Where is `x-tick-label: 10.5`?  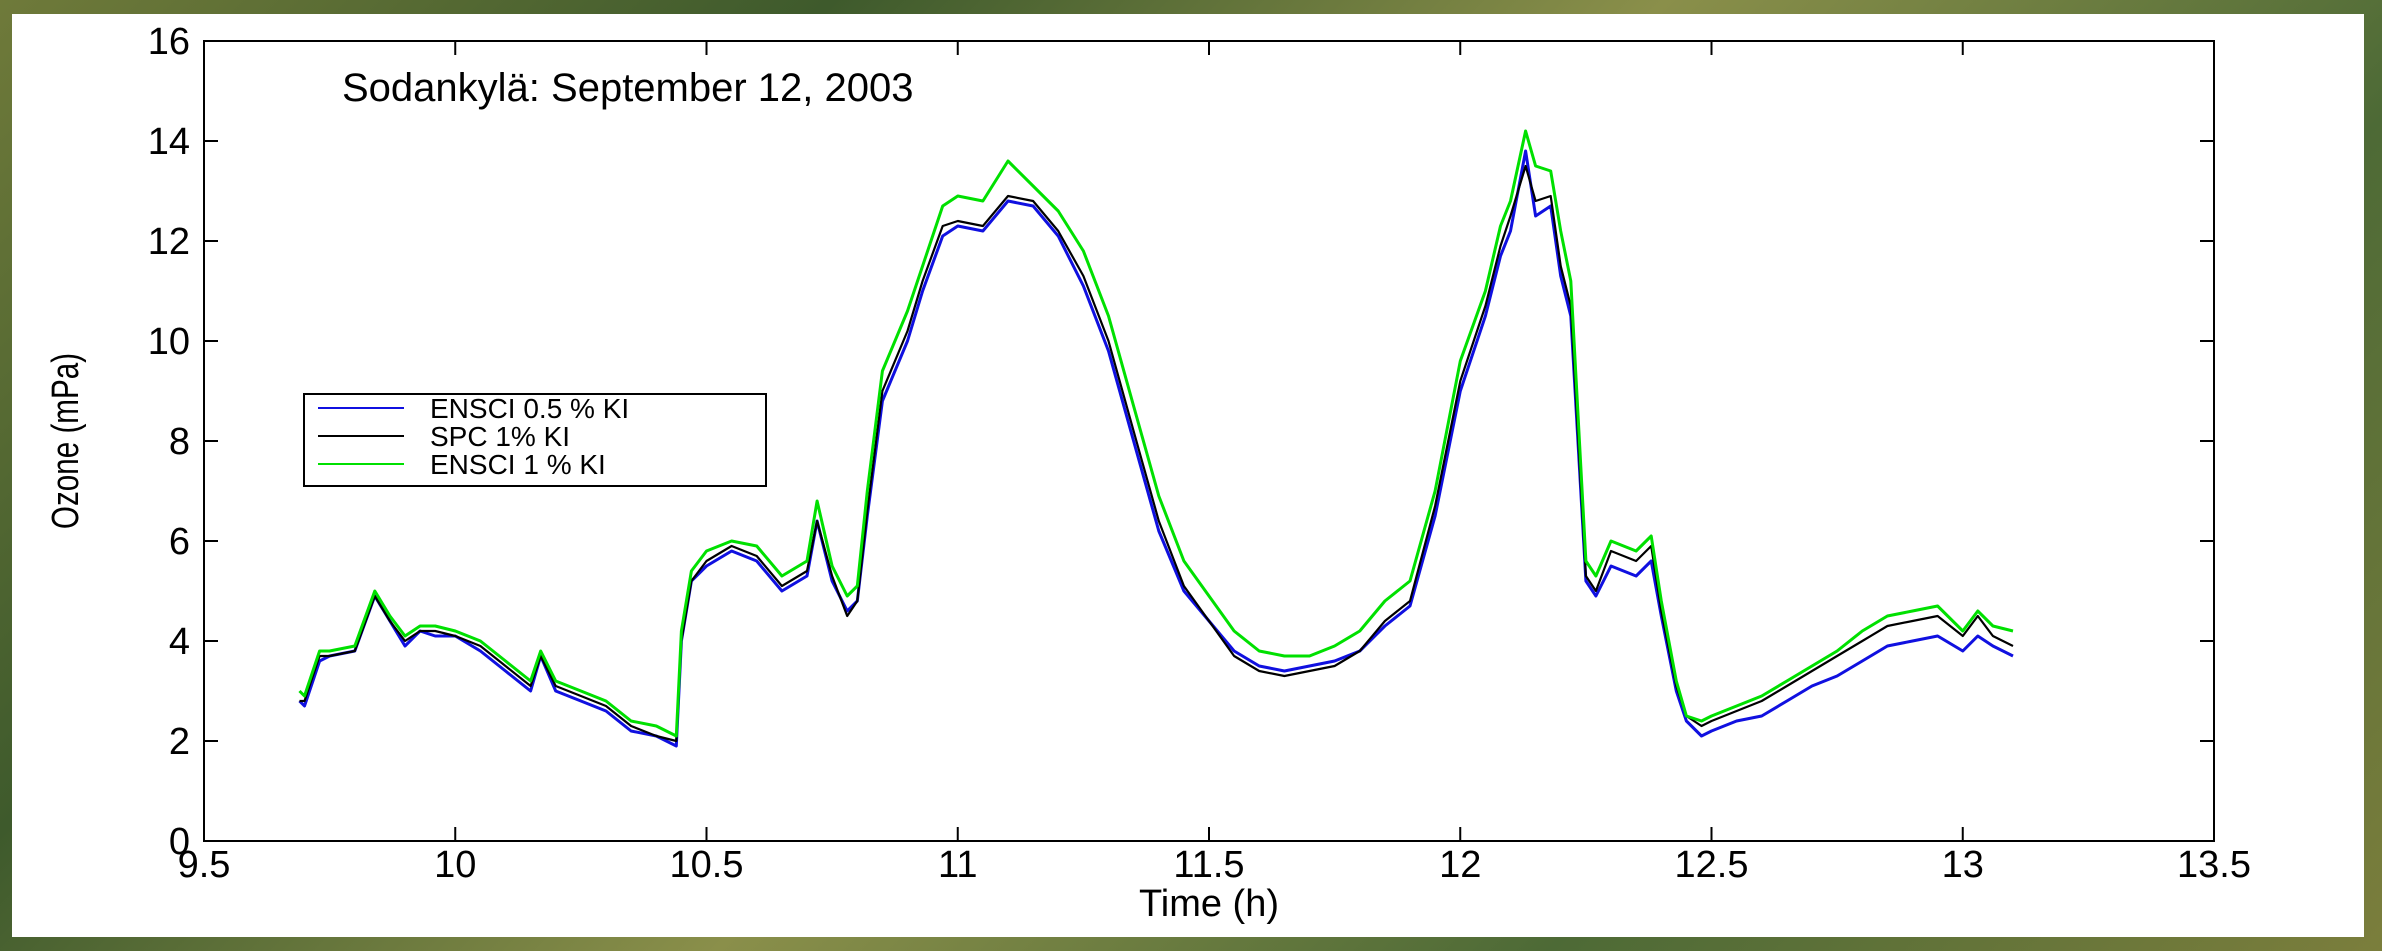
x-tick-label: 10.5 is located at coordinates (707, 865).